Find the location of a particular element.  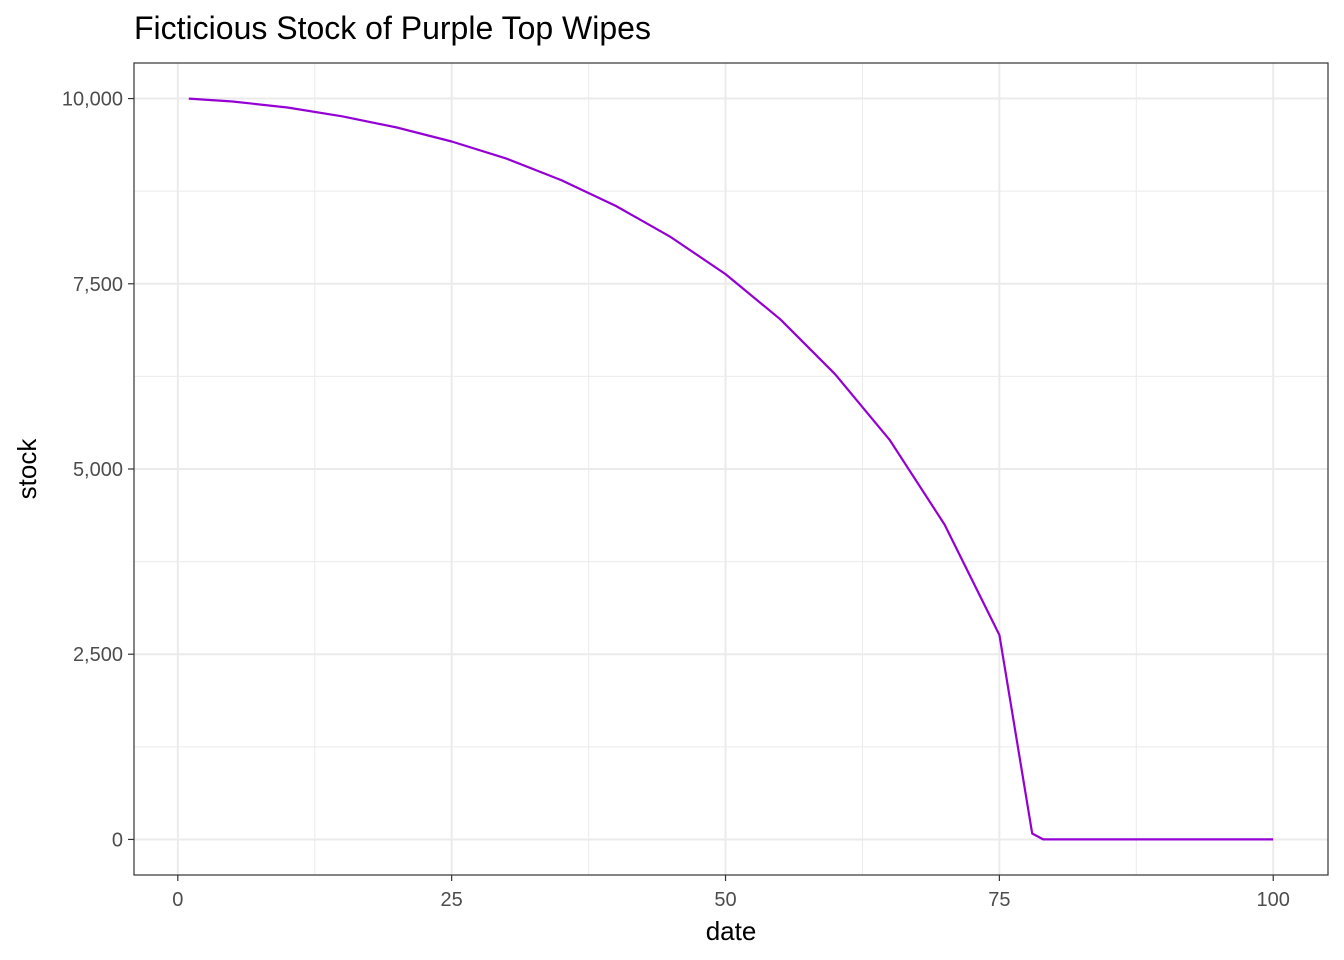

y-tick-label: 5,000 is located at coordinates (98, 470).